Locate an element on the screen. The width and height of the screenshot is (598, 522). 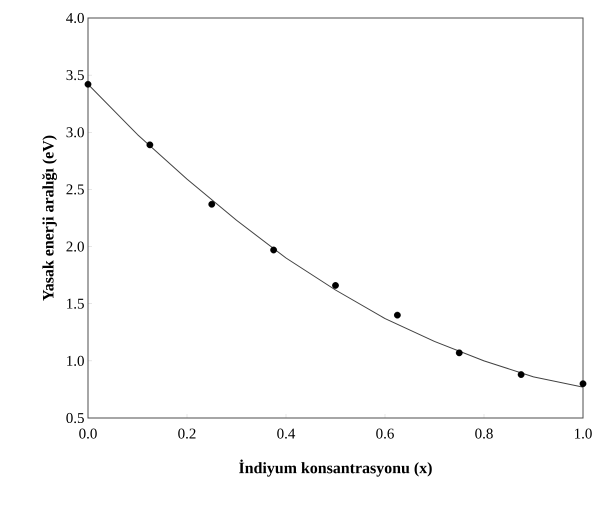
x-tick-label: 0.6 is located at coordinates (385, 433).